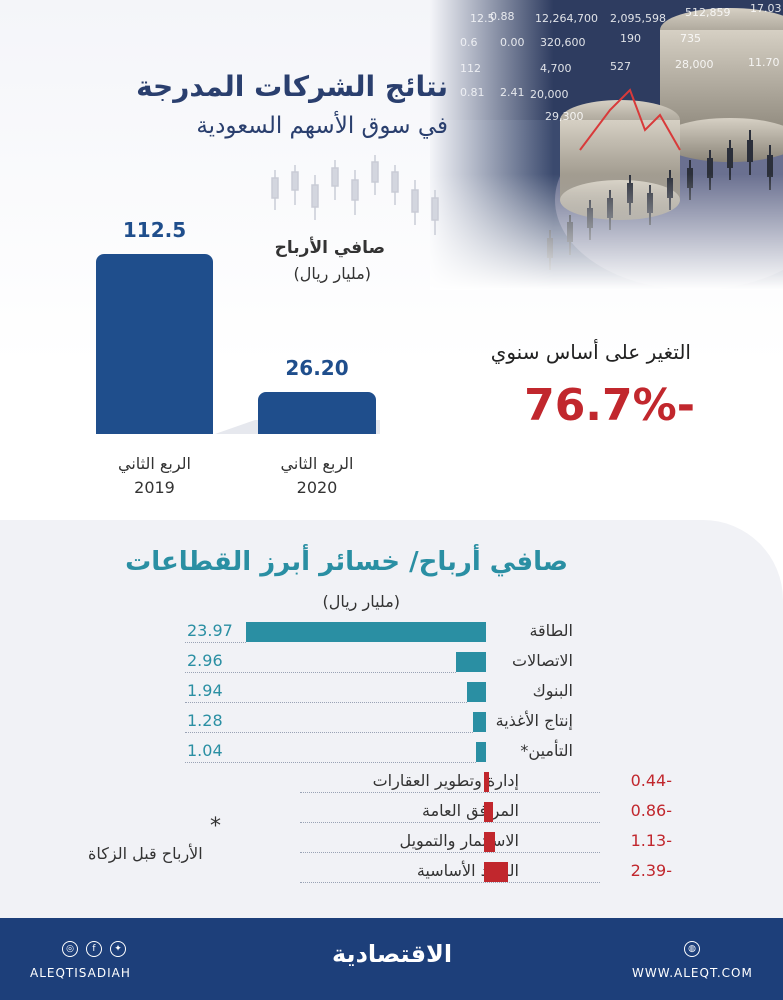 Image resolution: width=783 pixels, height=1000 pixels. Describe the element at coordinates (210, 630) in the screenshot. I see `sector-value: 23.97` at that location.